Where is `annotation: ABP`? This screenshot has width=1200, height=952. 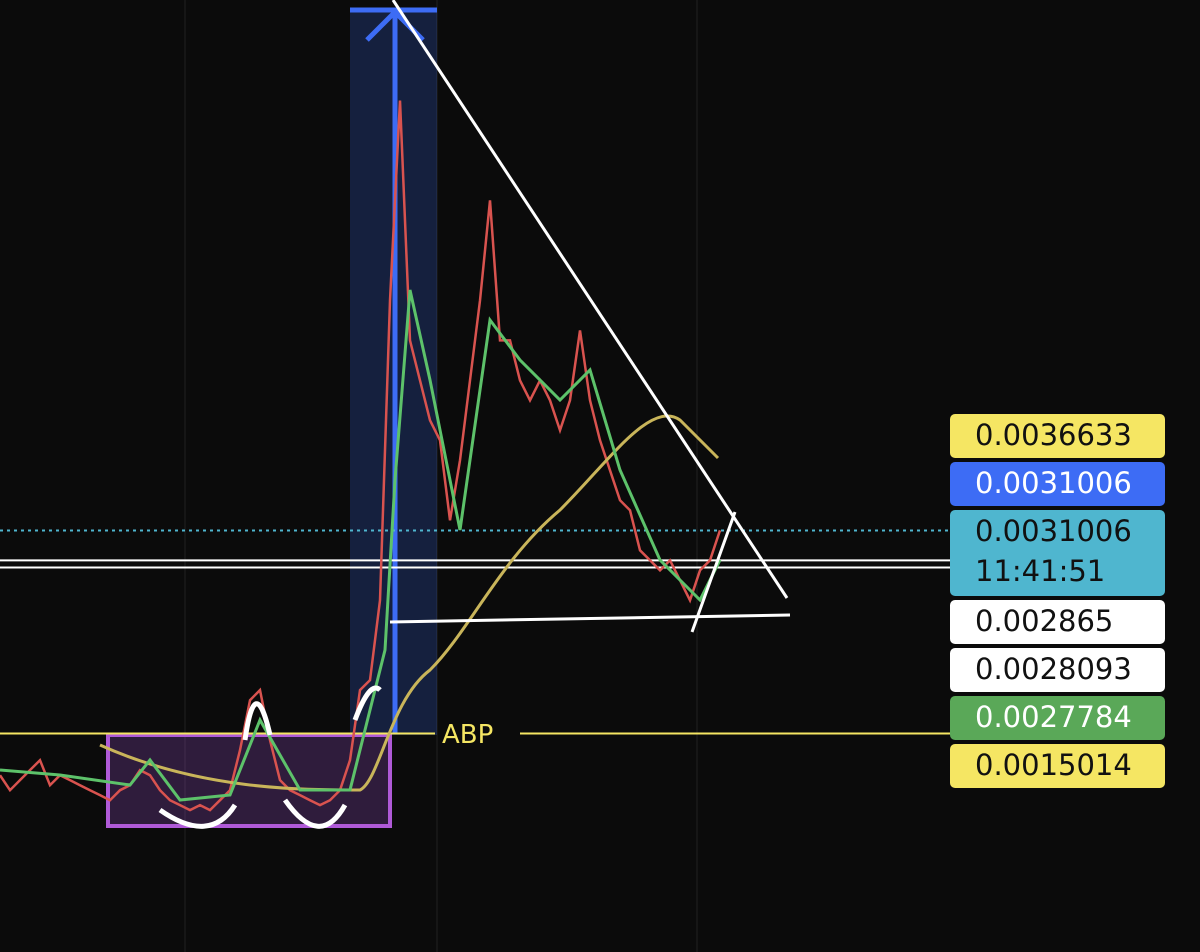 annotation: ABP is located at coordinates (467, 735).